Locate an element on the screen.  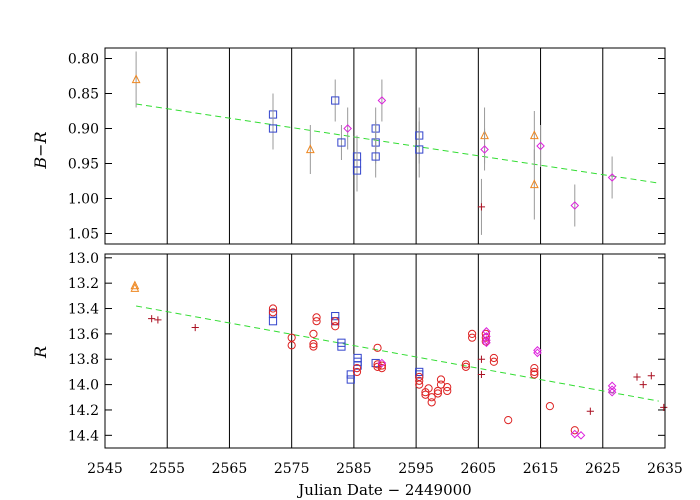
bottom-y-tick-label: 14.0 is located at coordinates (83, 386).